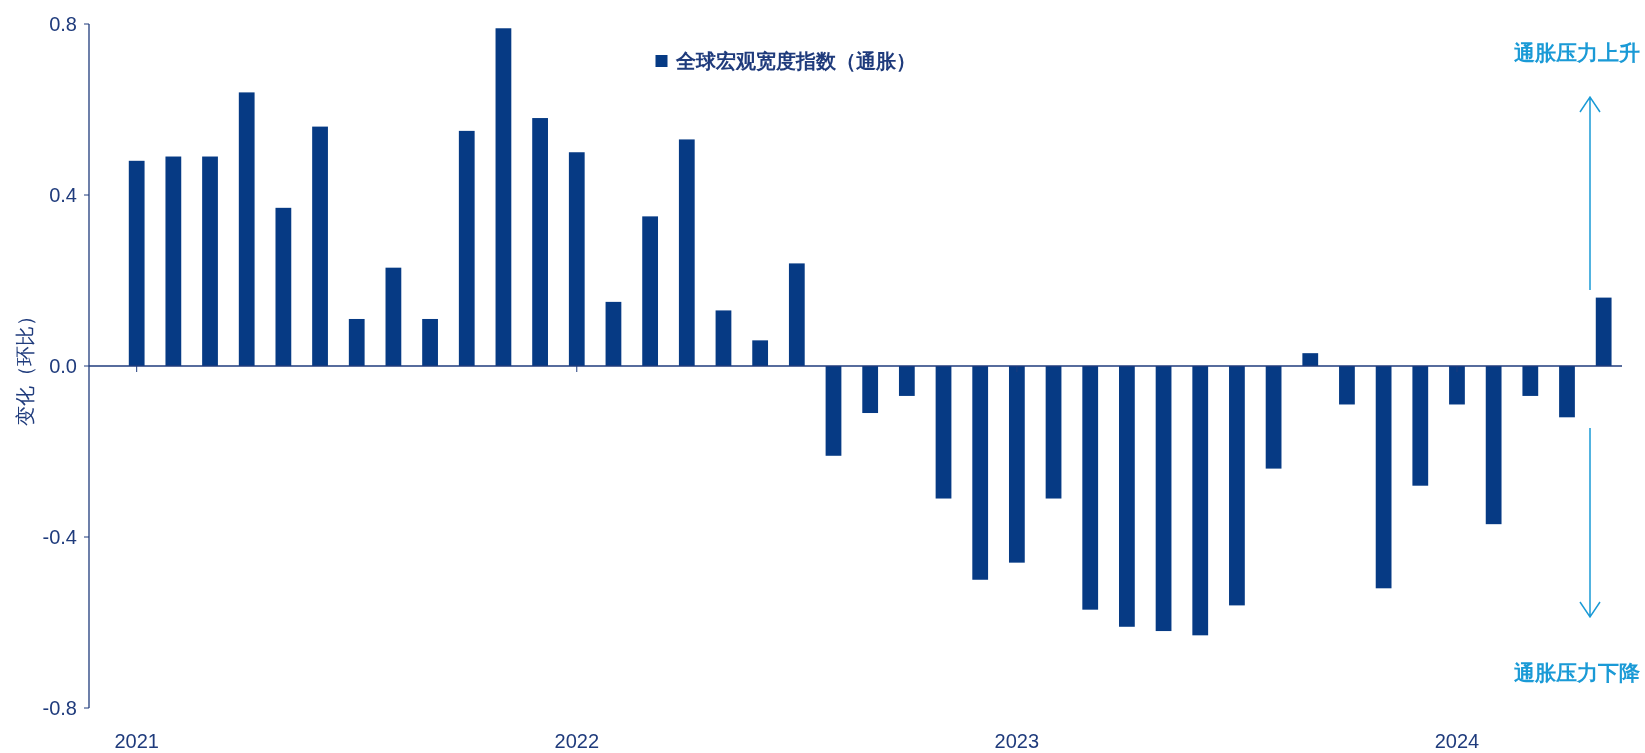  What do you see at coordinates (63, 366) in the screenshot?
I see `y-tick-label: 0.0` at bounding box center [63, 366].